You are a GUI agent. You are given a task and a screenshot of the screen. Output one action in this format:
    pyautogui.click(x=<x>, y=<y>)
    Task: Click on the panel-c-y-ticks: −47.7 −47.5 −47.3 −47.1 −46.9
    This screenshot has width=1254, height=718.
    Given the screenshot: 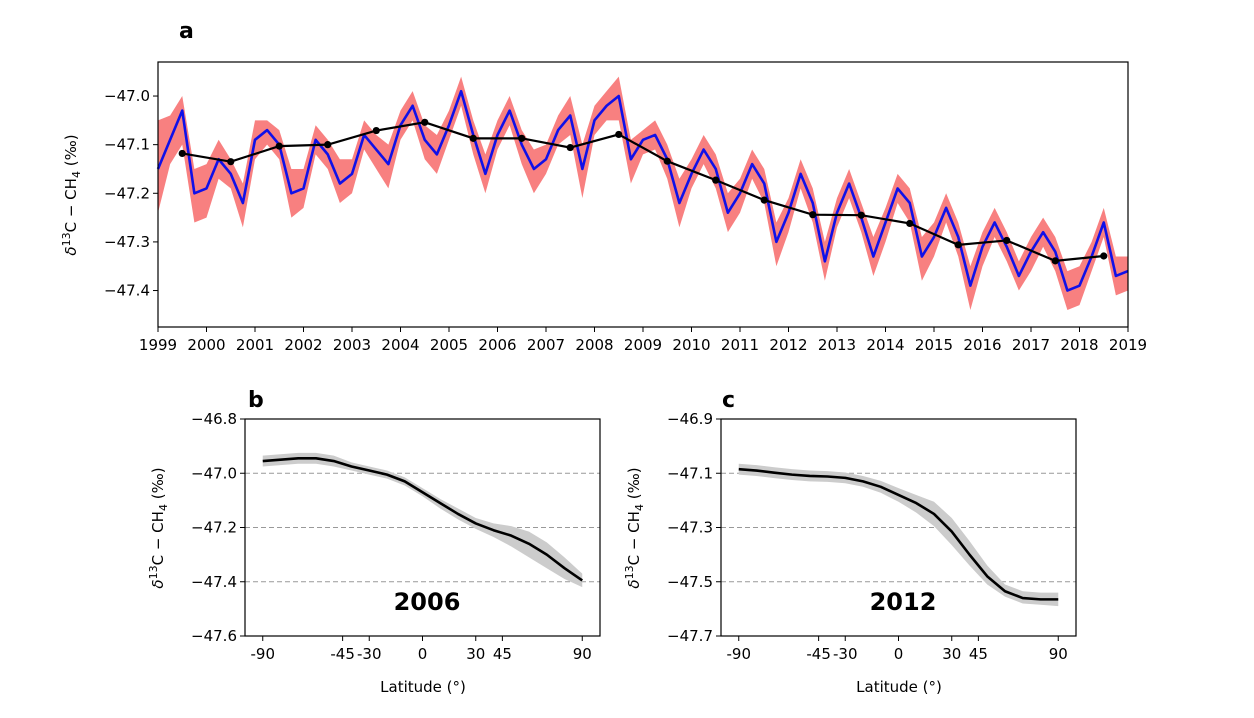 What is the action you would take?
    pyautogui.click(x=694, y=527)
    